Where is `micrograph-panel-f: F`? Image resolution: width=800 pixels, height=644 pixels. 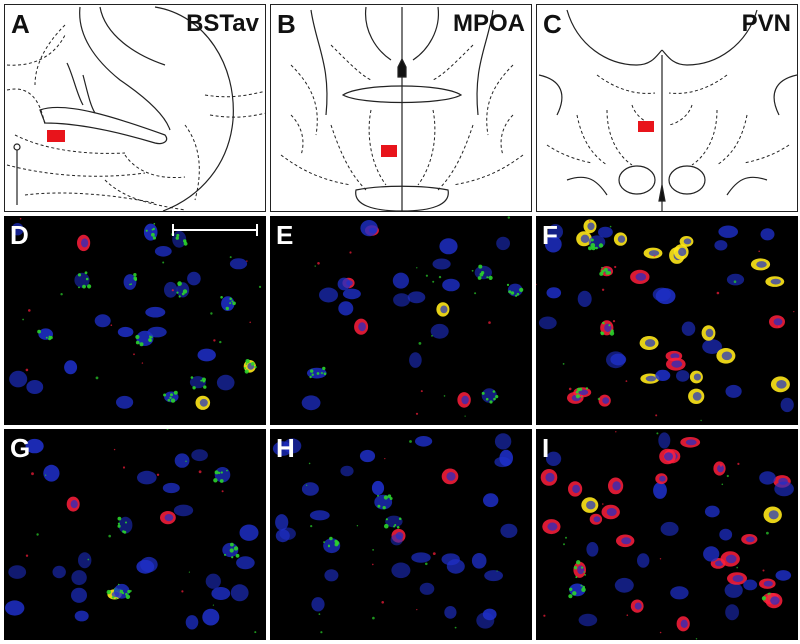
micrograph-panel-f: F is located at coordinates (667, 320).